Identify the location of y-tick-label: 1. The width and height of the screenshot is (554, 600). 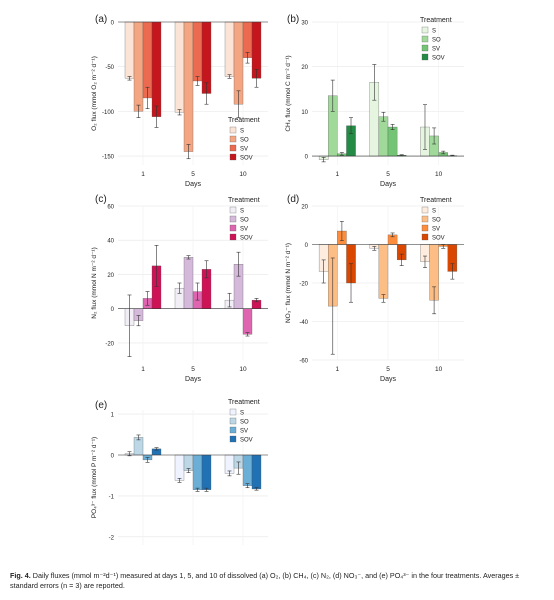
(113, 416).